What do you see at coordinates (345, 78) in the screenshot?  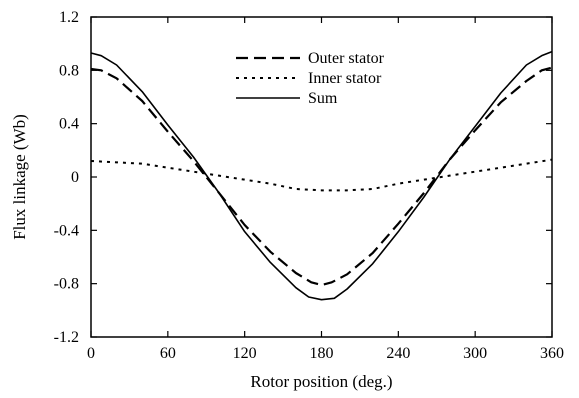 I see `legend-label: Inner stator` at bounding box center [345, 78].